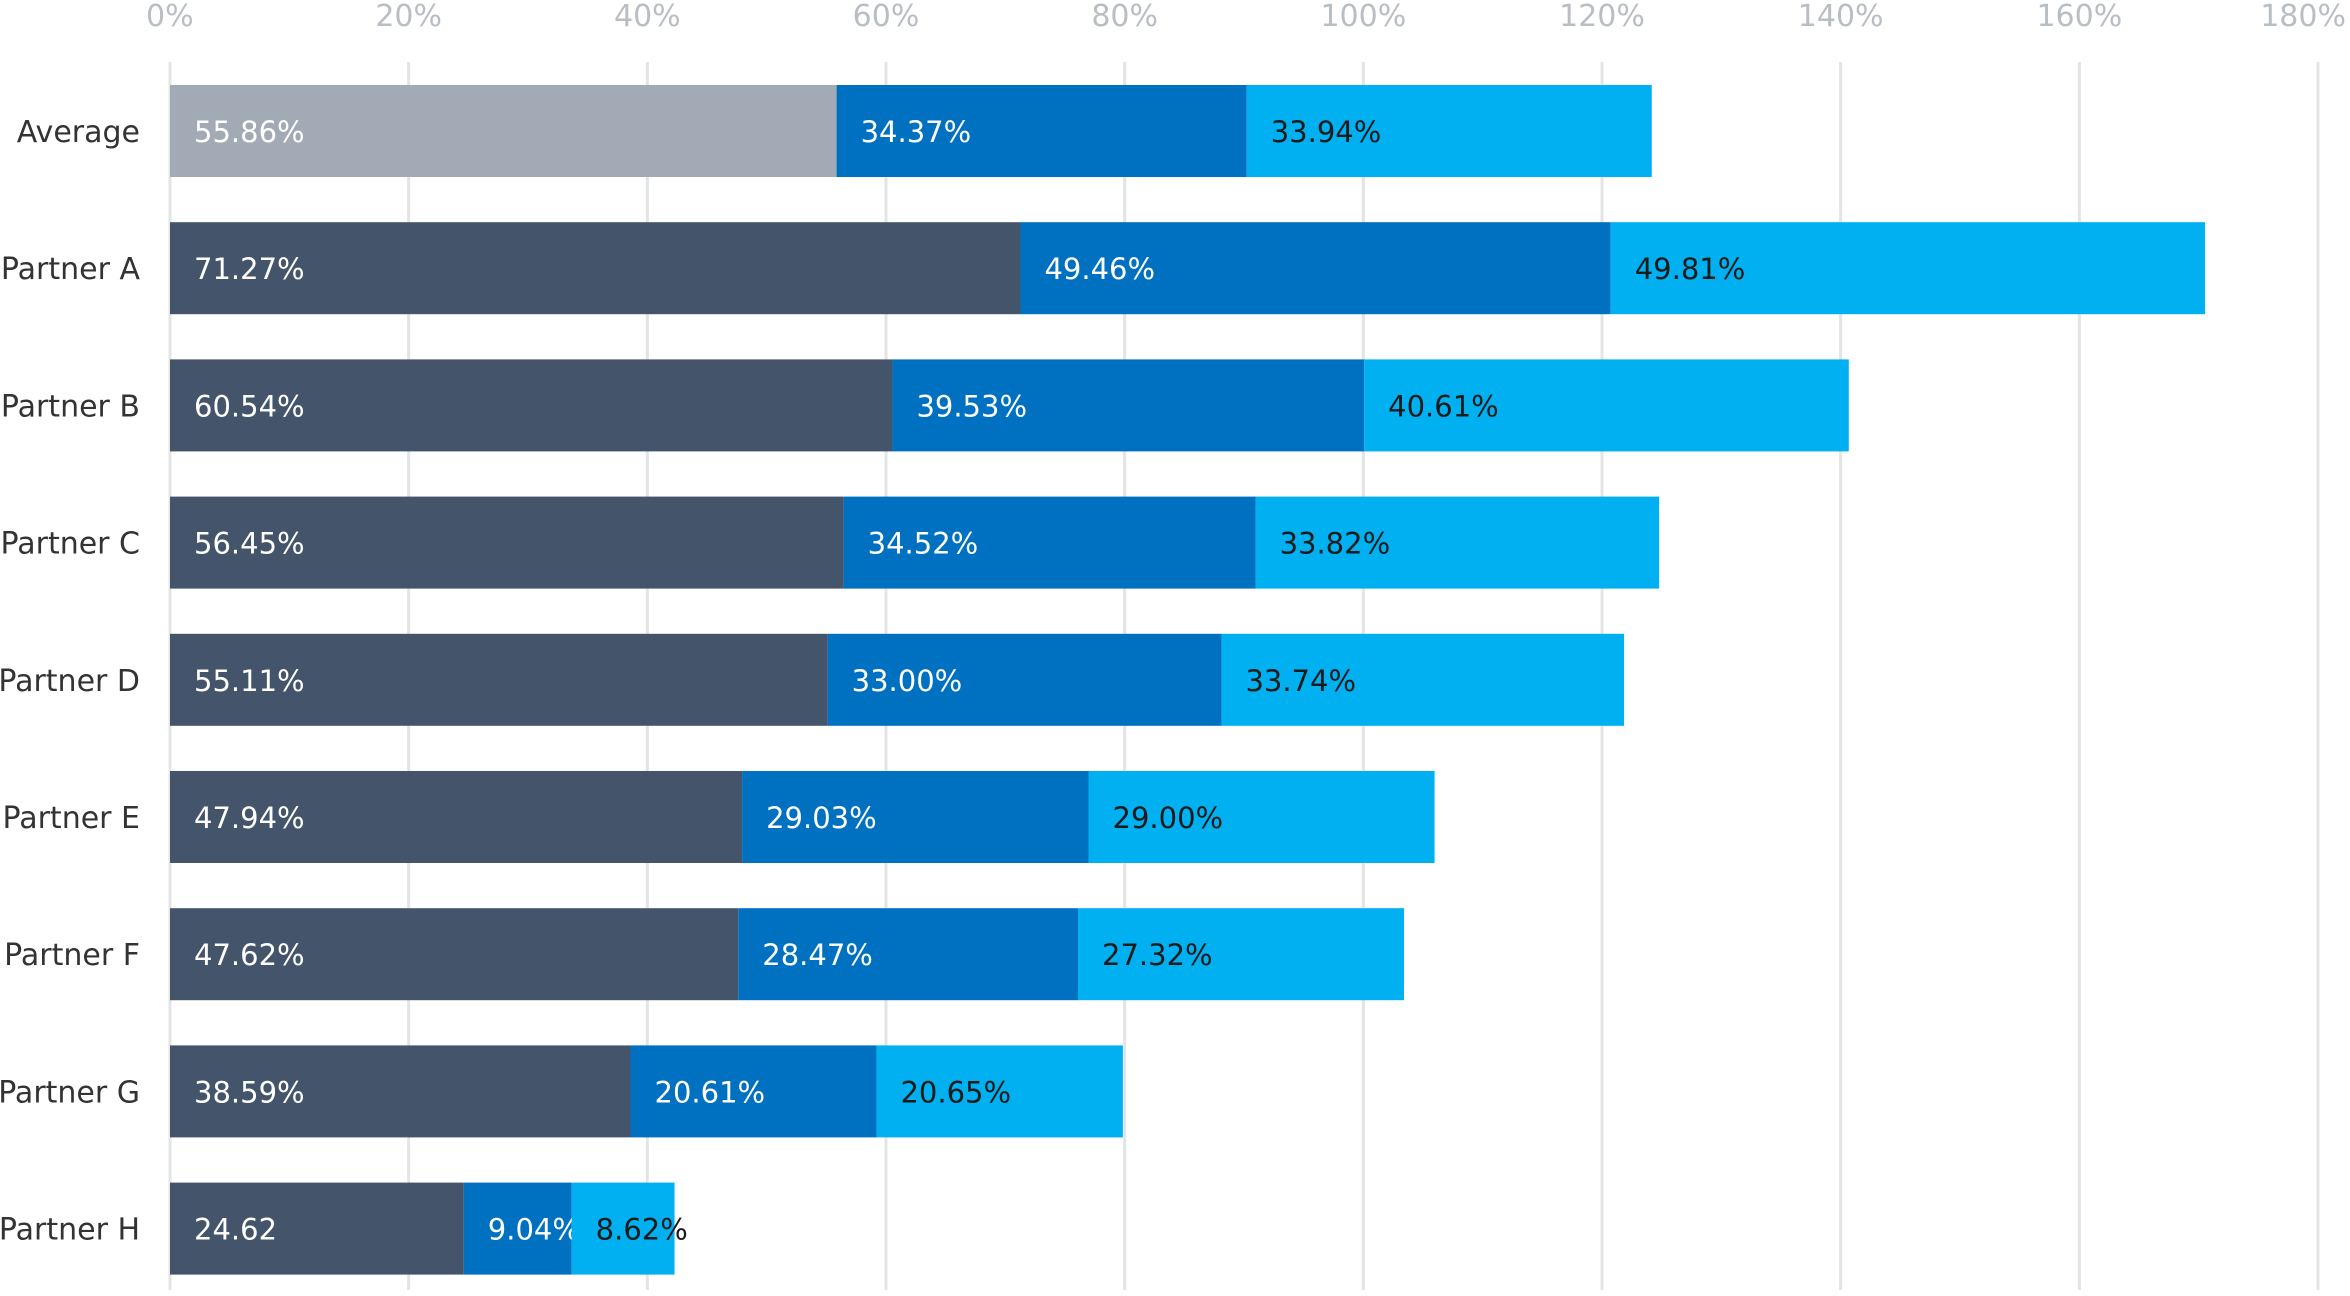 The height and width of the screenshot is (1296, 2350). What do you see at coordinates (249, 406) in the screenshot?
I see `bar-value-label: 60.54%` at bounding box center [249, 406].